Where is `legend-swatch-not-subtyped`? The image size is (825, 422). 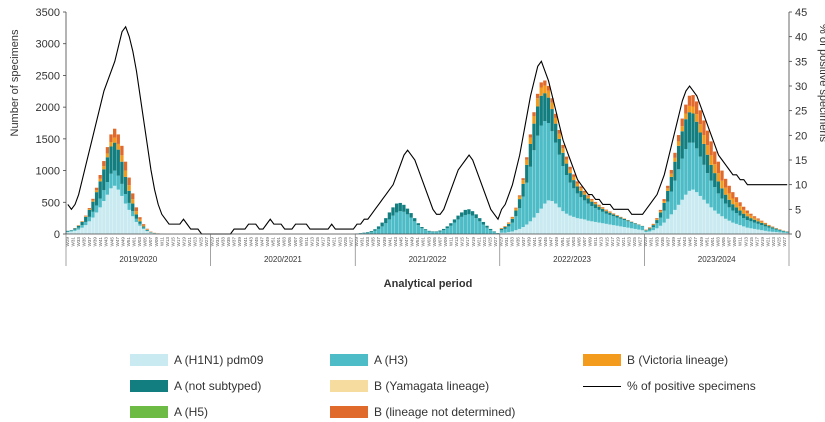
legend-swatch-not-subtyped is located at coordinates (149, 386).